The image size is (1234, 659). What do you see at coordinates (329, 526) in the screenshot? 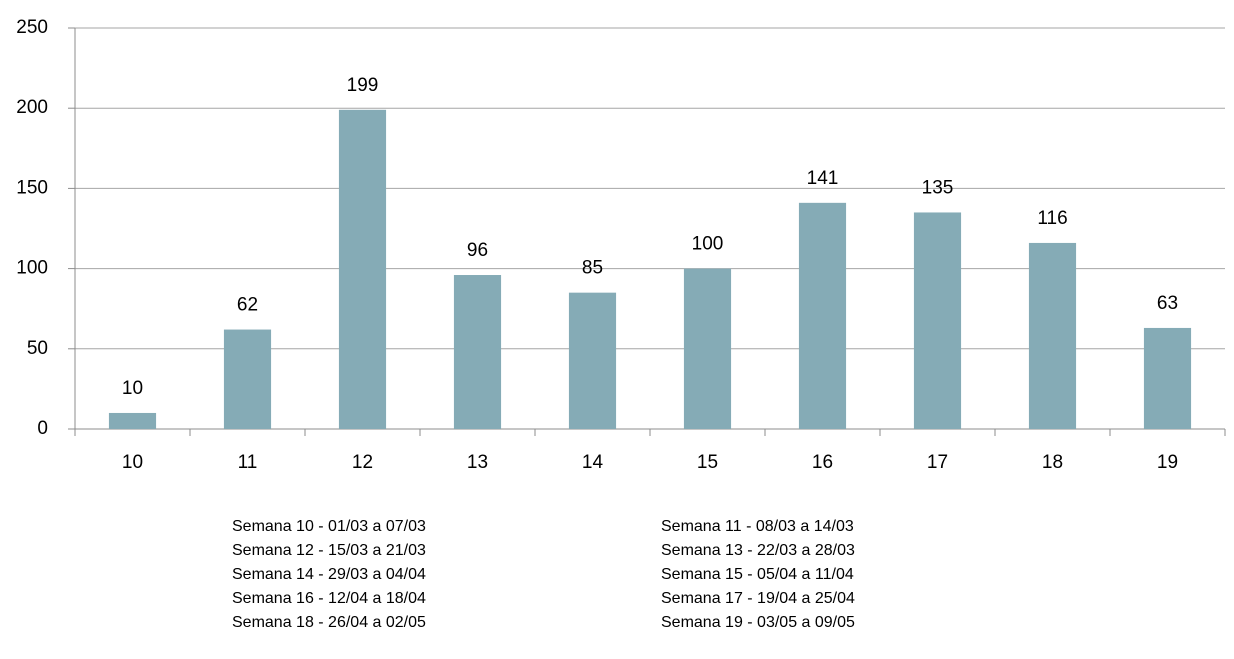
I see `annotation: Semana 10 - 01/03 a 07/03` at bounding box center [329, 526].